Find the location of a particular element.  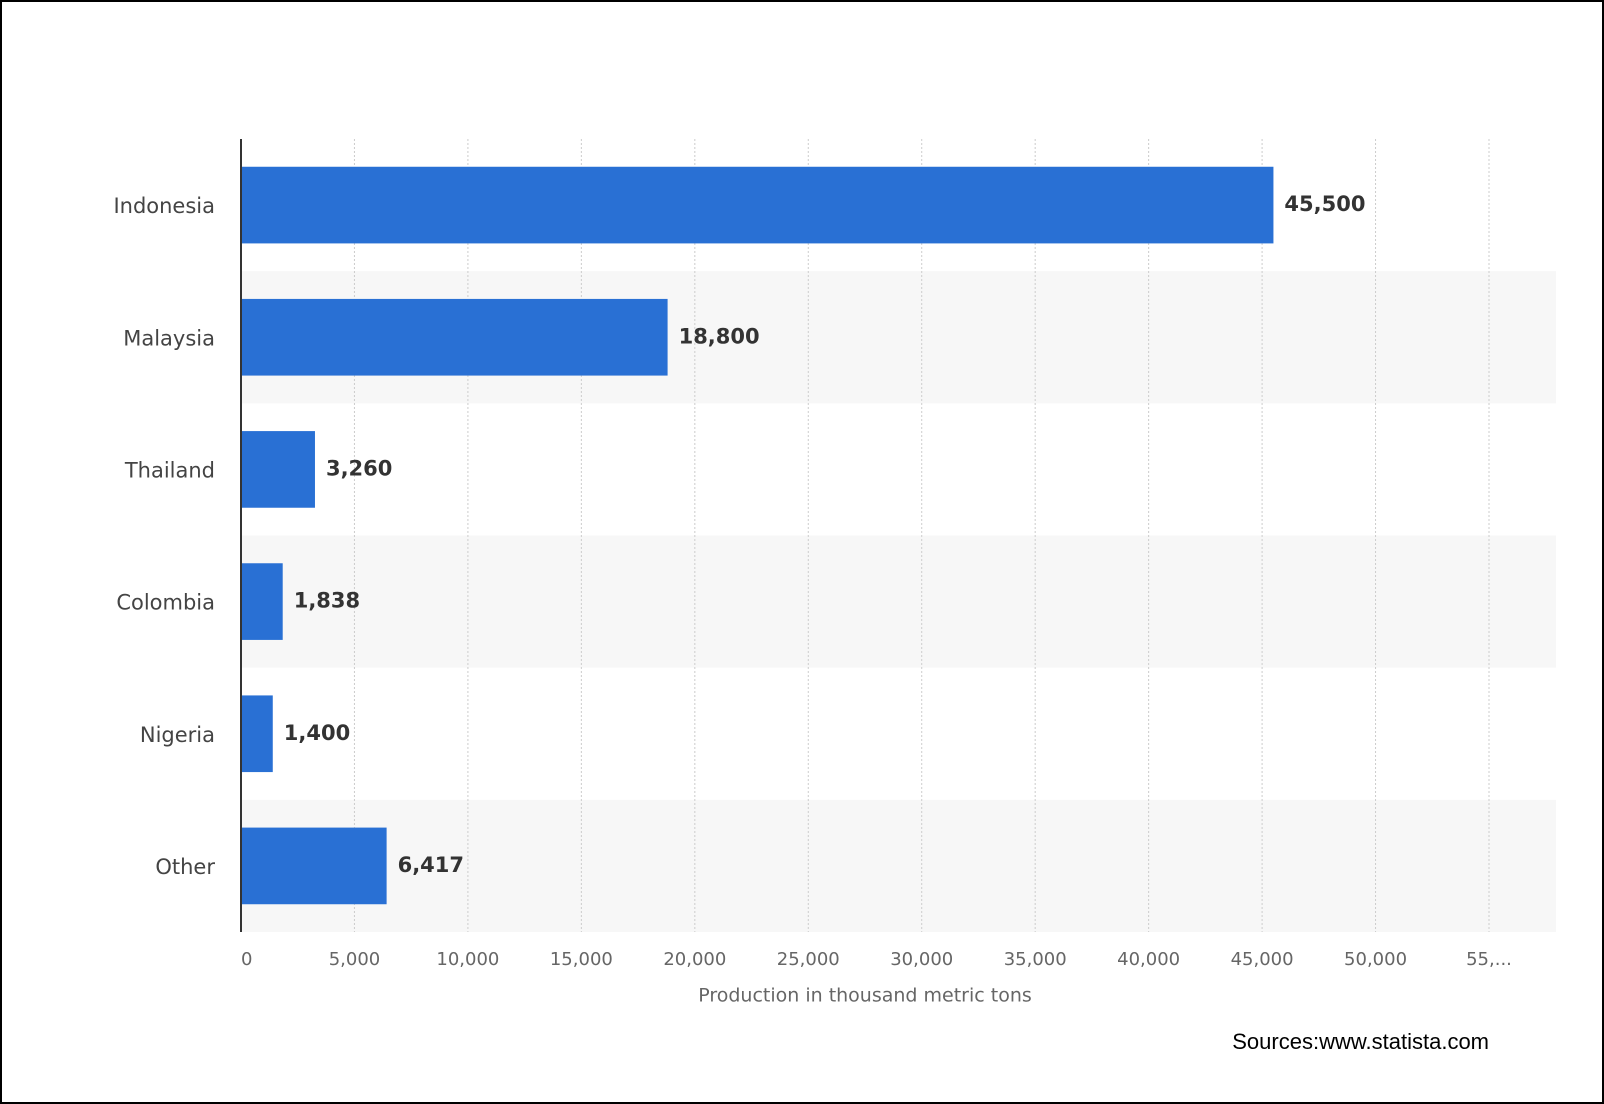

y-tick-label: Nigeria is located at coordinates (177, 735).